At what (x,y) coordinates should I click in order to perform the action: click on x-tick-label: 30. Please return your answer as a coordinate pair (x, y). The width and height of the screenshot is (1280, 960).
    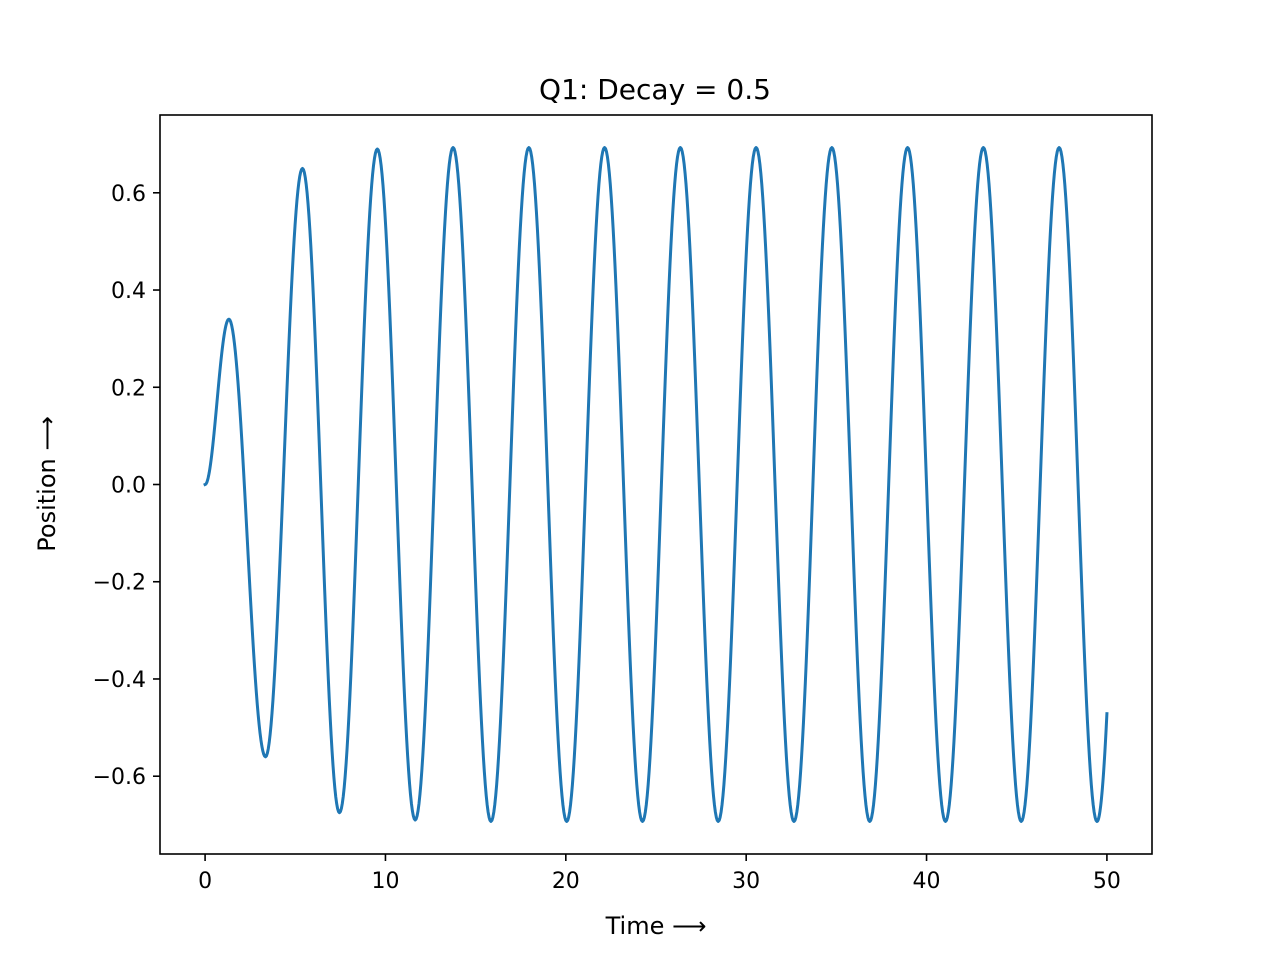
    Looking at the image, I should click on (746, 881).